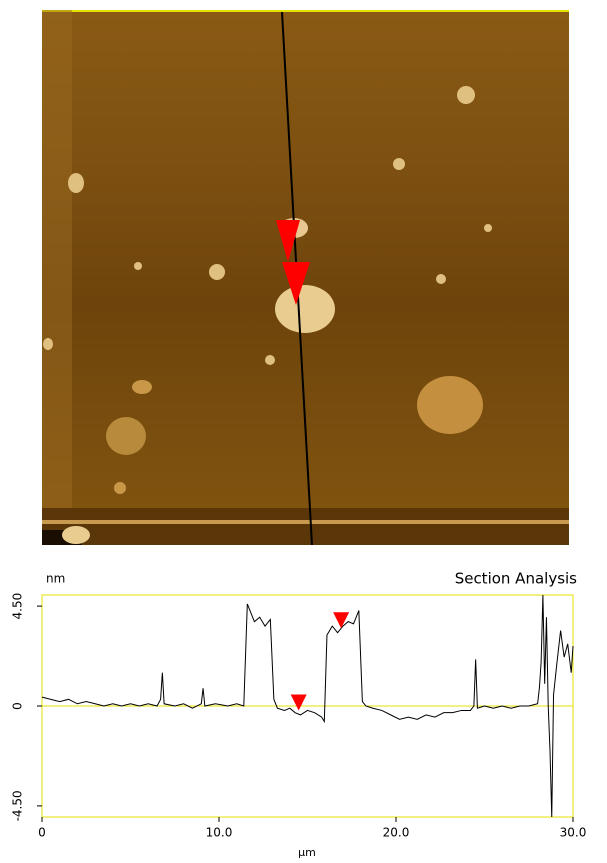  I want to click on x-tick-label: 10.0, so click(219, 833).